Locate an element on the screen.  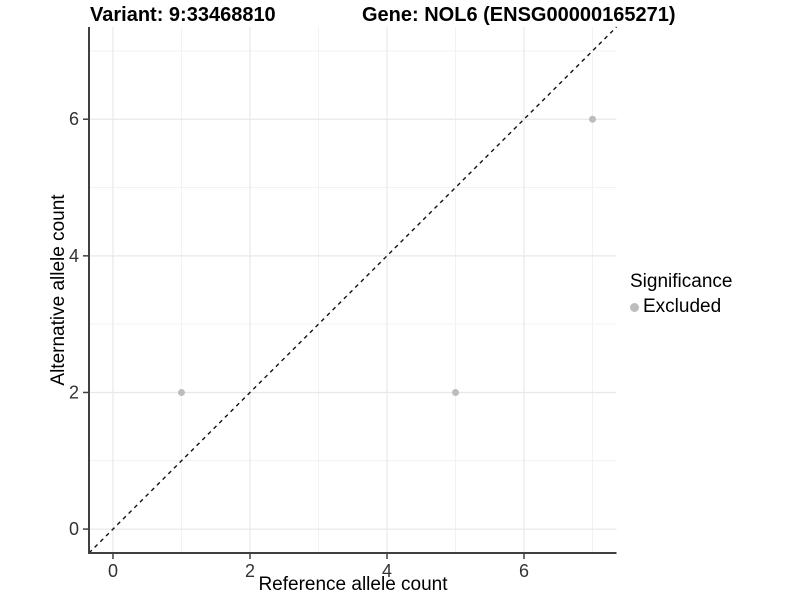
y-tick-label: 2 is located at coordinates (74, 392).